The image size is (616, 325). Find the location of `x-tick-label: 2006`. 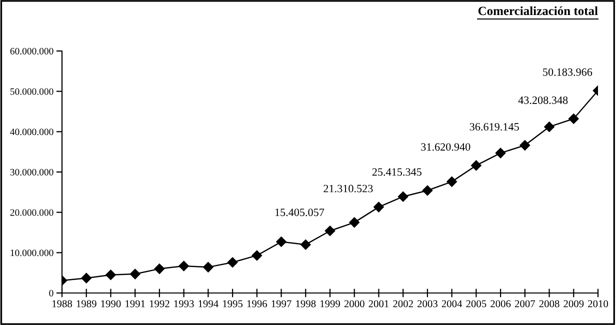

x-tick-label: 2006 is located at coordinates (500, 304).